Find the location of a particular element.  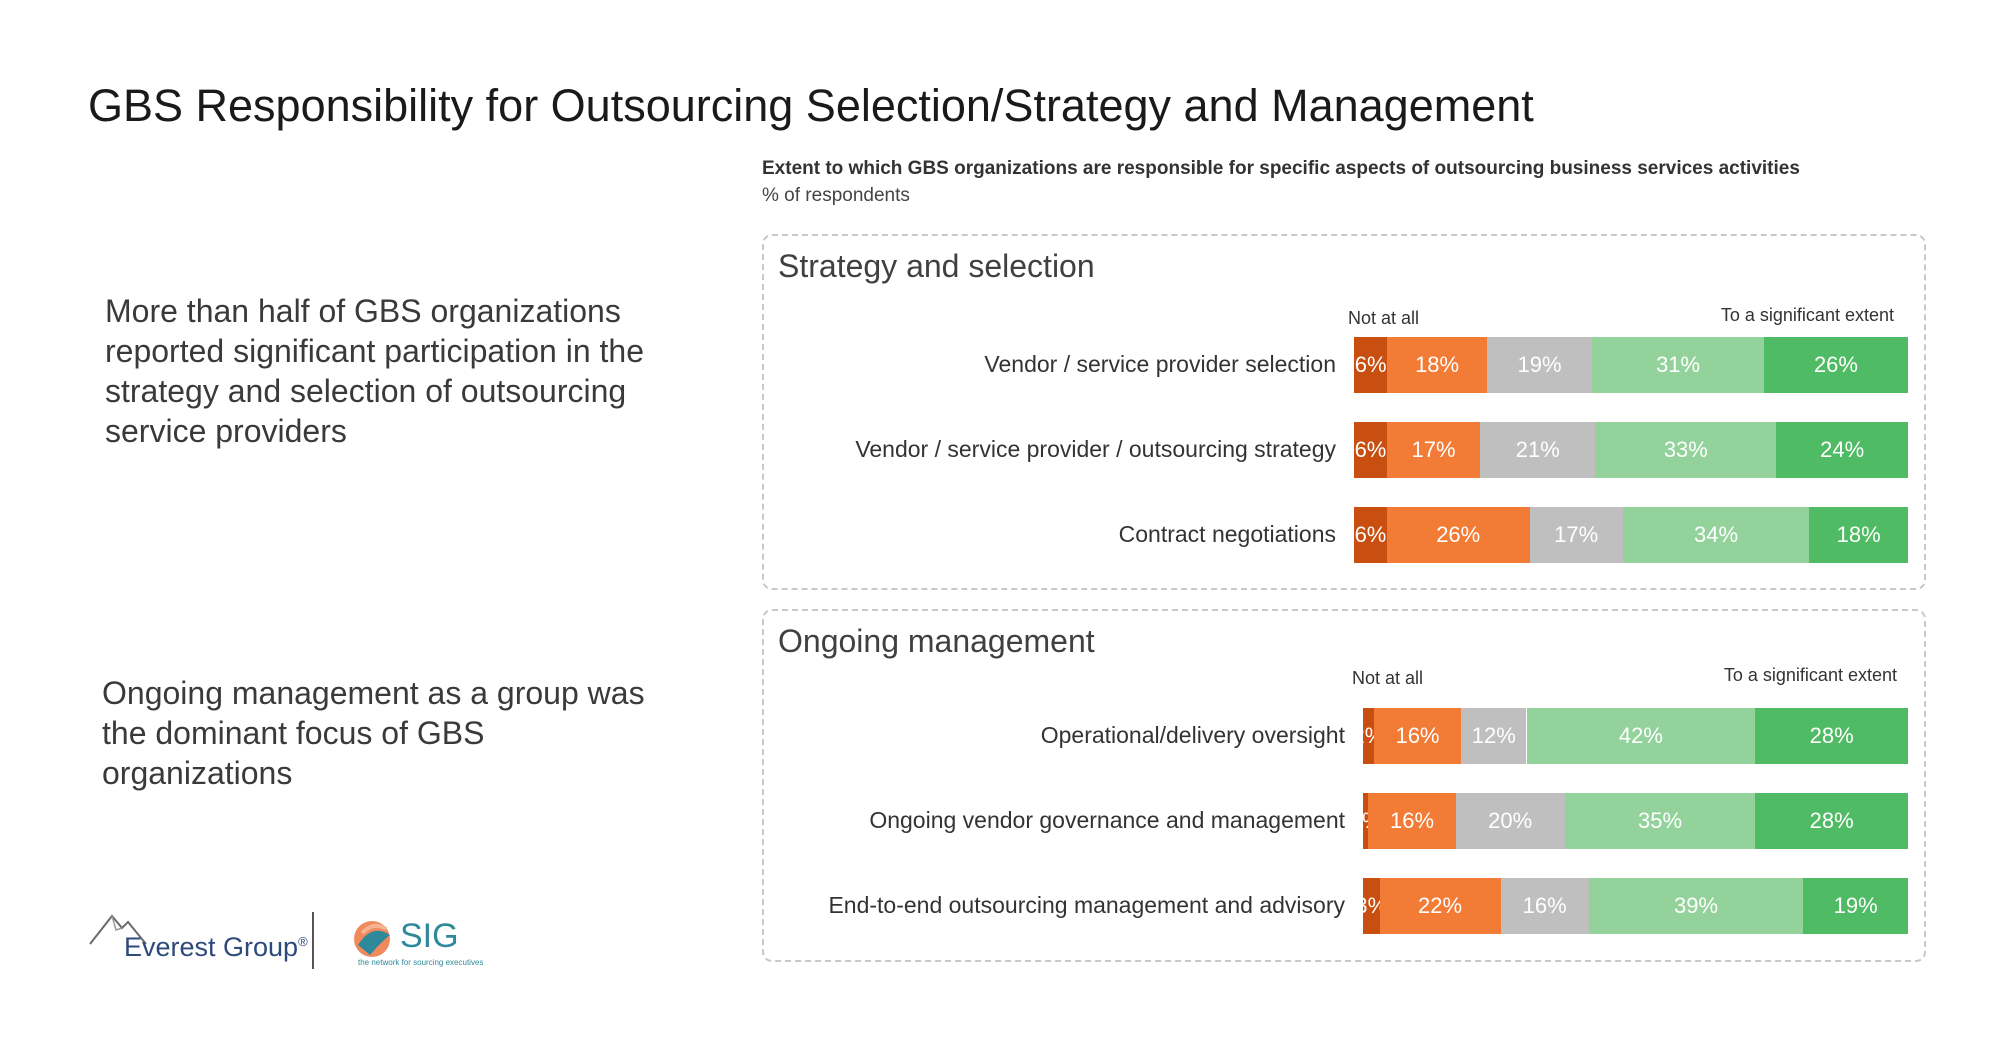

stacked-bar: 3% 22% 16% 39% 19% is located at coordinates (1631, 906).